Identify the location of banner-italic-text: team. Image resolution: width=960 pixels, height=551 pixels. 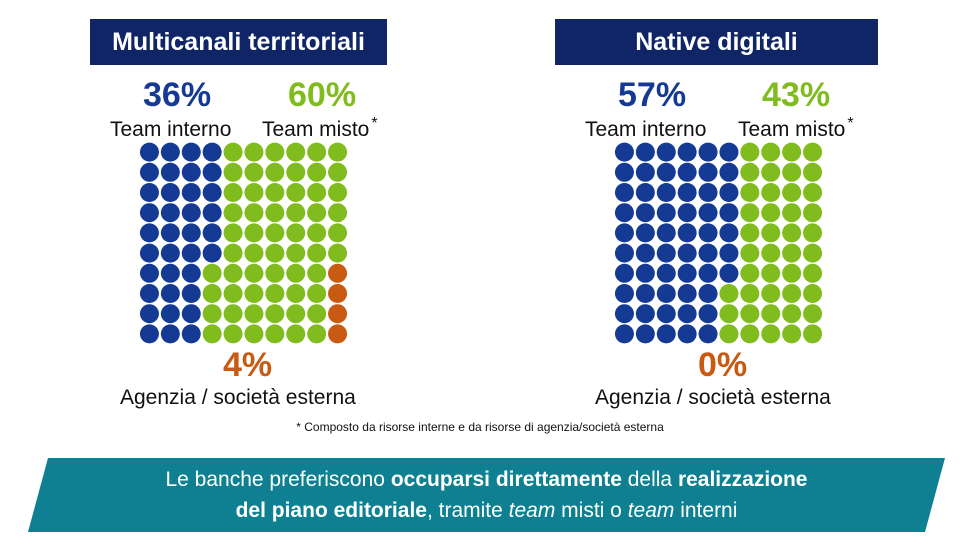
(651, 510).